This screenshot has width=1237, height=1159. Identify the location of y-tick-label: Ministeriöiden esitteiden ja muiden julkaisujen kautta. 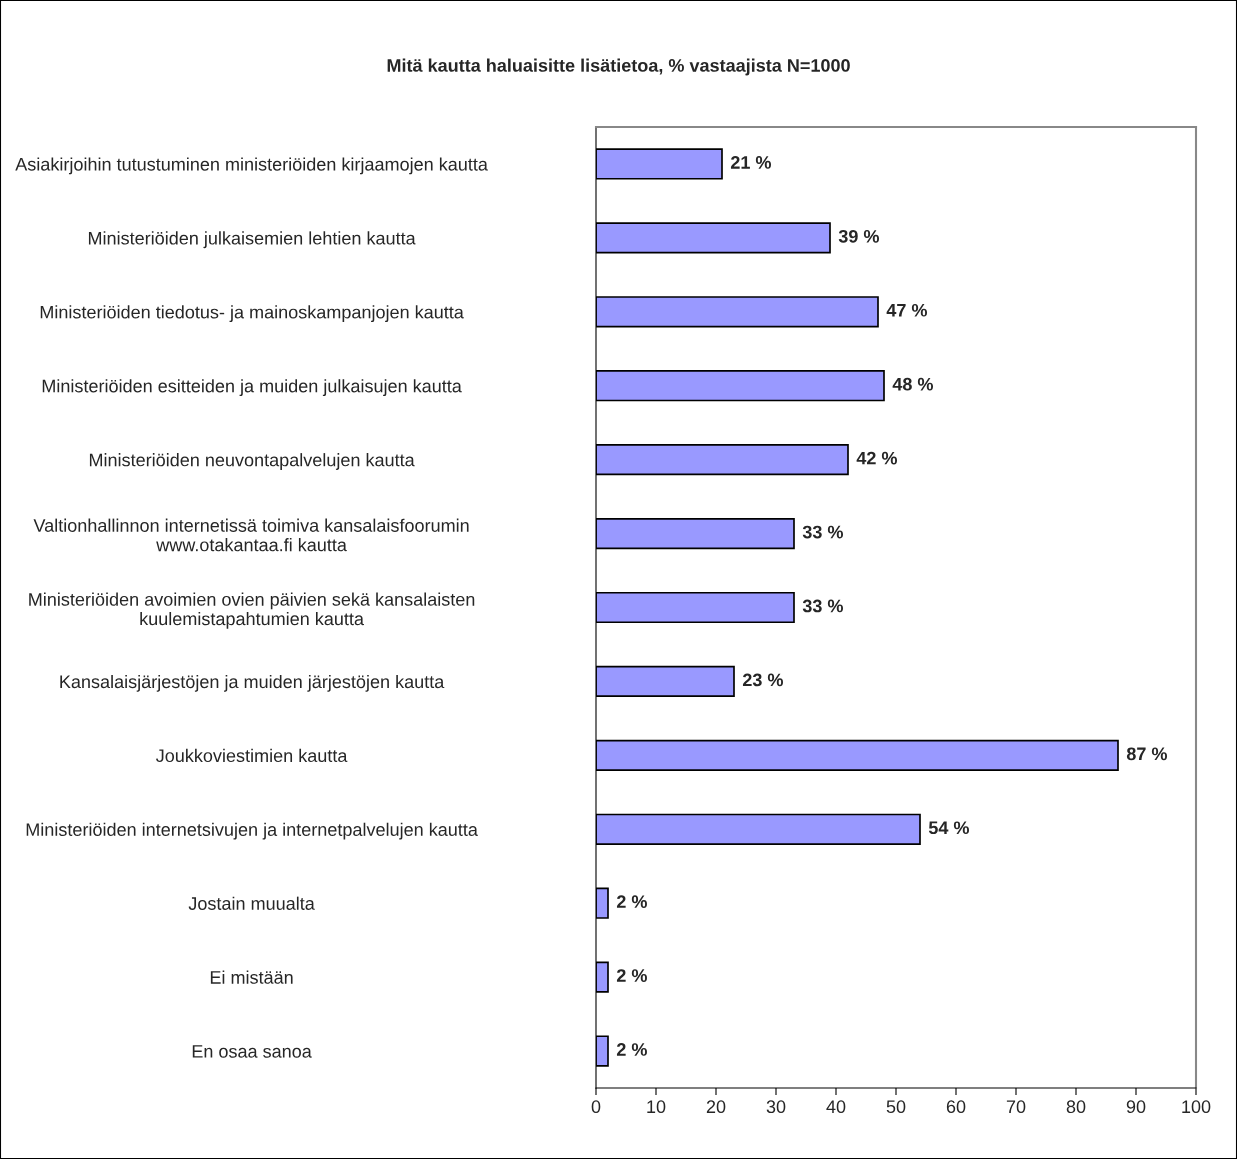
(252, 388).